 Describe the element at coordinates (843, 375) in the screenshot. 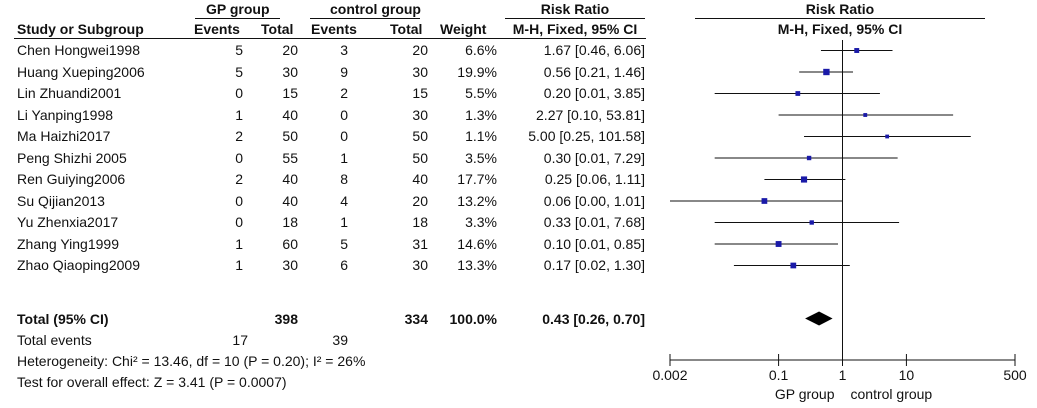

I see `x-tick-label: 1` at that location.